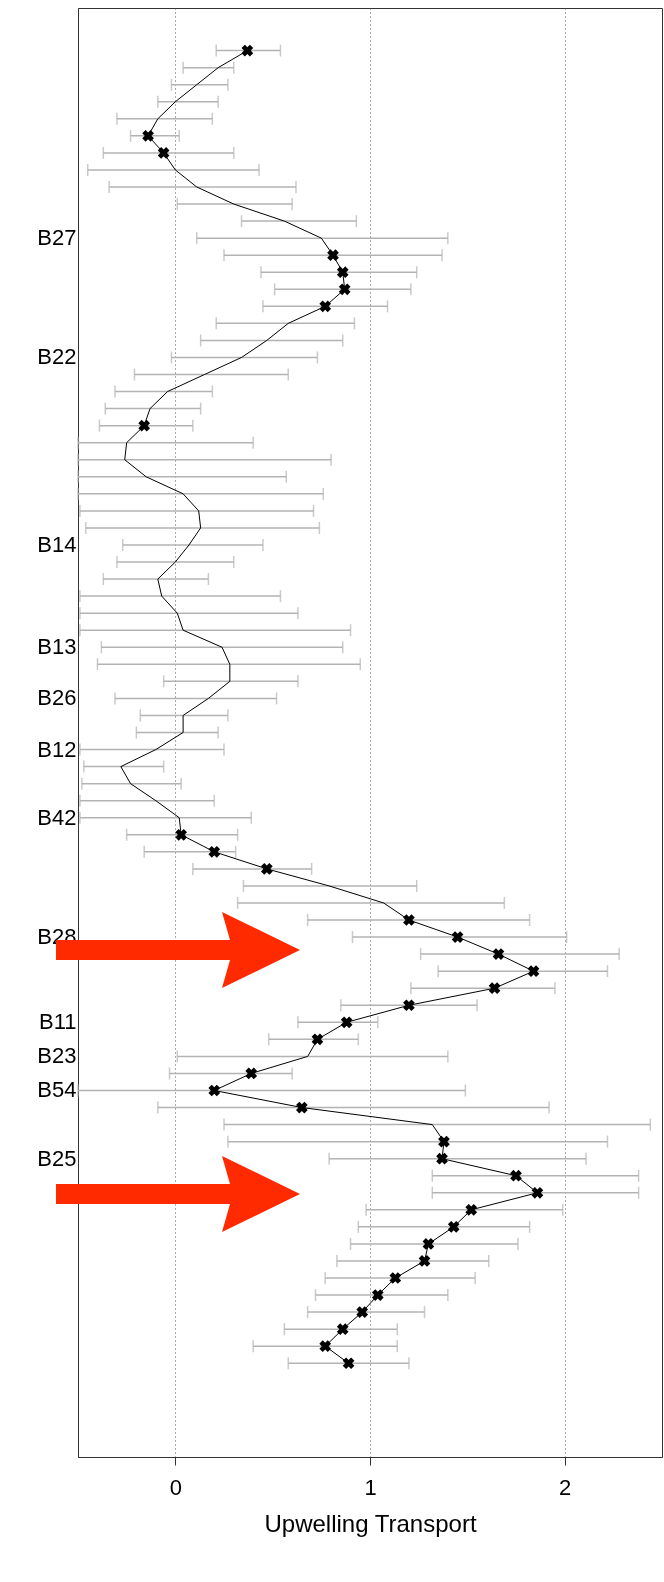 Image resolution: width=664 pixels, height=1582 pixels. Describe the element at coordinates (175, 1487) in the screenshot. I see `x-tick-label: 0` at that location.